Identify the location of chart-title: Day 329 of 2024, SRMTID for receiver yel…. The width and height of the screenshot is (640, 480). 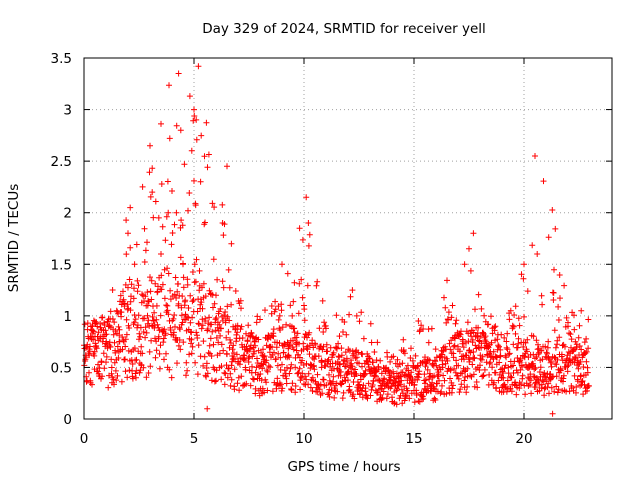
(344, 29).